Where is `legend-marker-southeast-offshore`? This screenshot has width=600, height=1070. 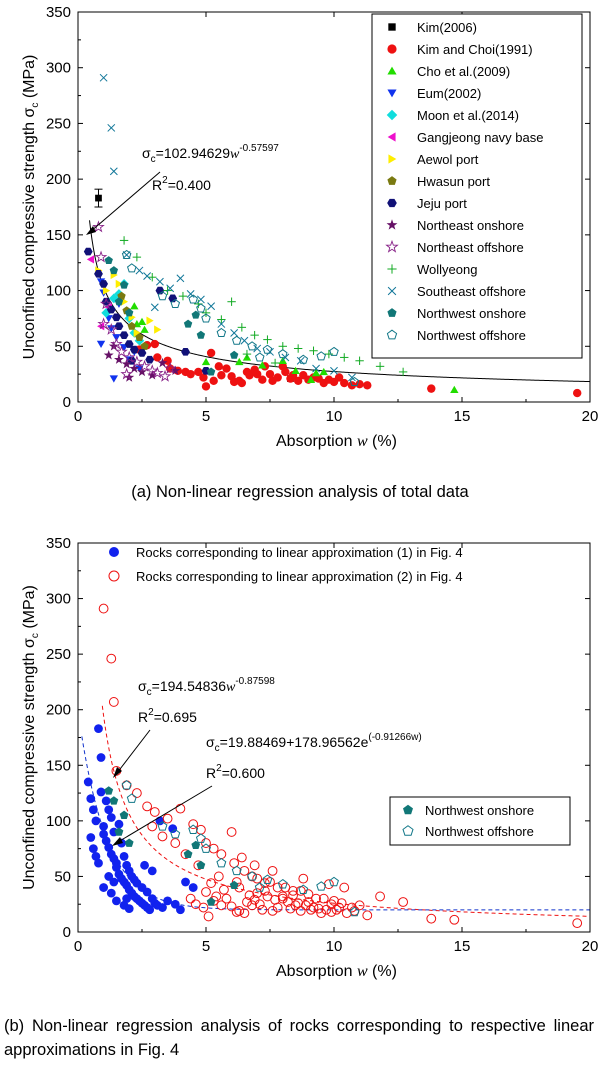 legend-marker-southeast-offshore is located at coordinates (392, 291).